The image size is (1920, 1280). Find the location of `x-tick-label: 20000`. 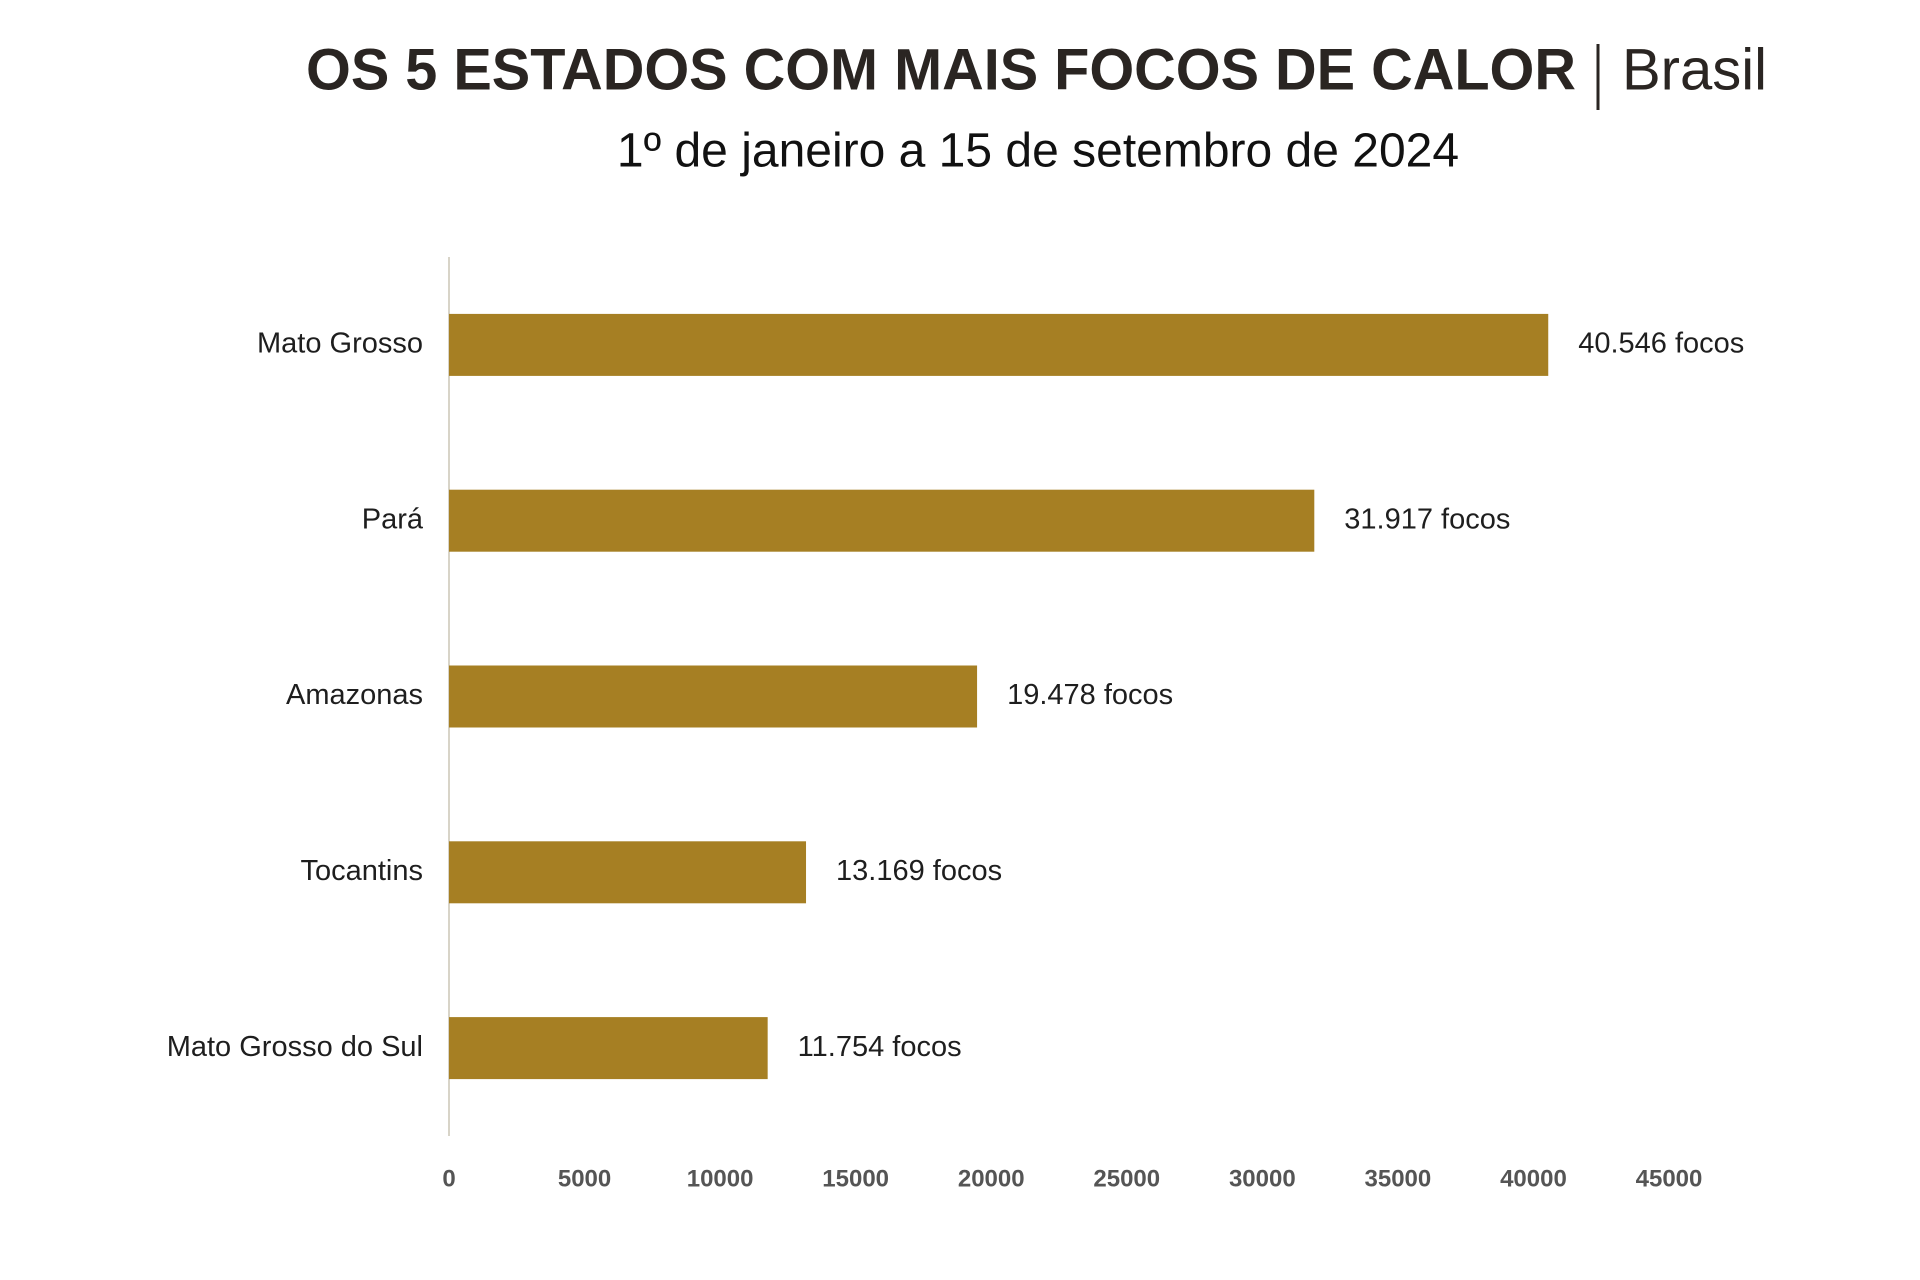

x-tick-label: 20000 is located at coordinates (991, 1178).